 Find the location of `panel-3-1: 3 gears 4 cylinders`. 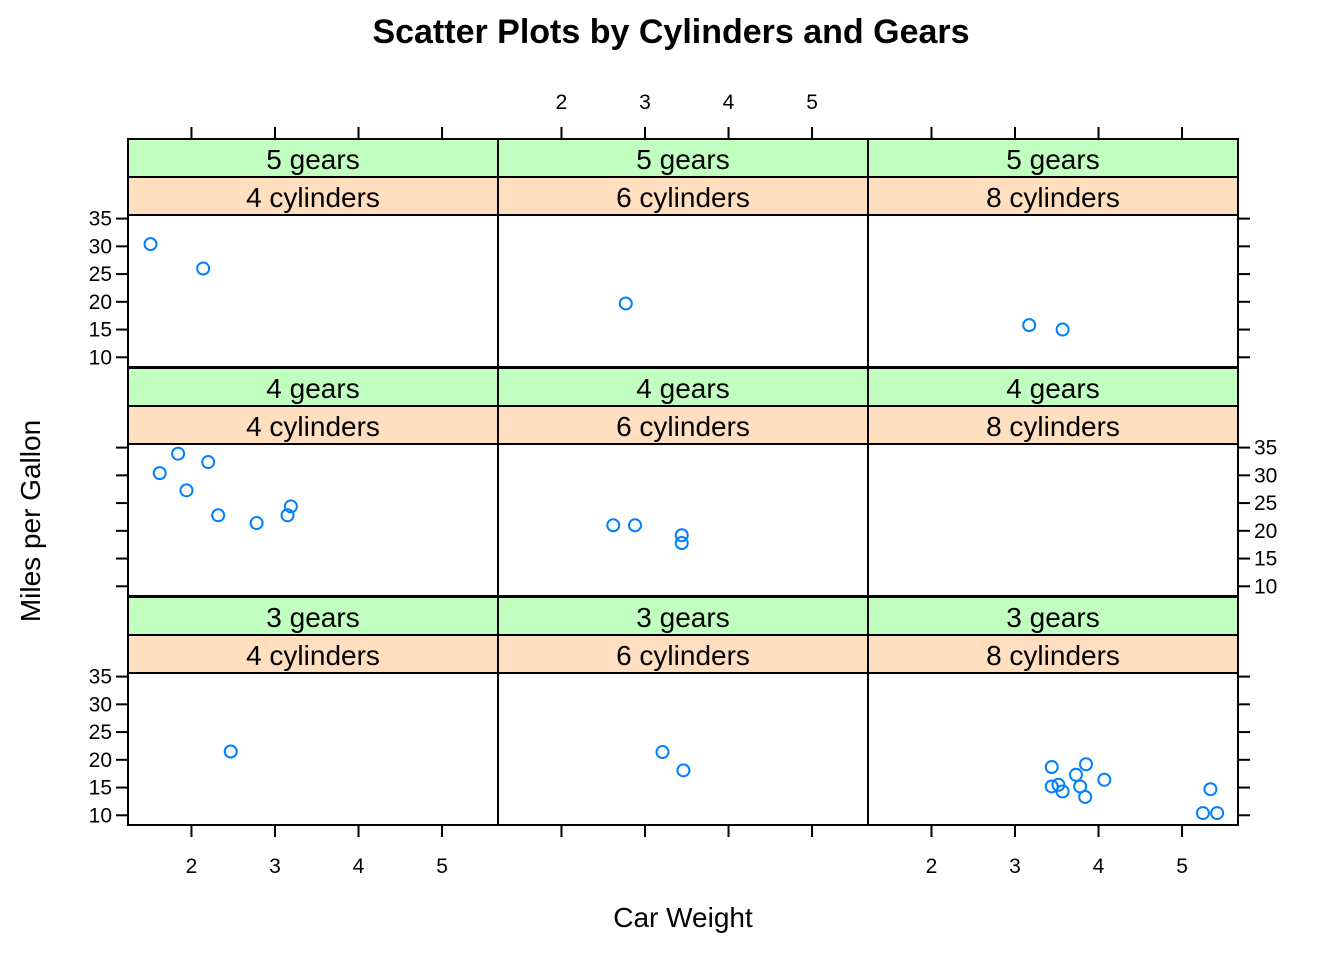

panel-3-1: 3 gears 4 cylinders is located at coordinates (313, 711).